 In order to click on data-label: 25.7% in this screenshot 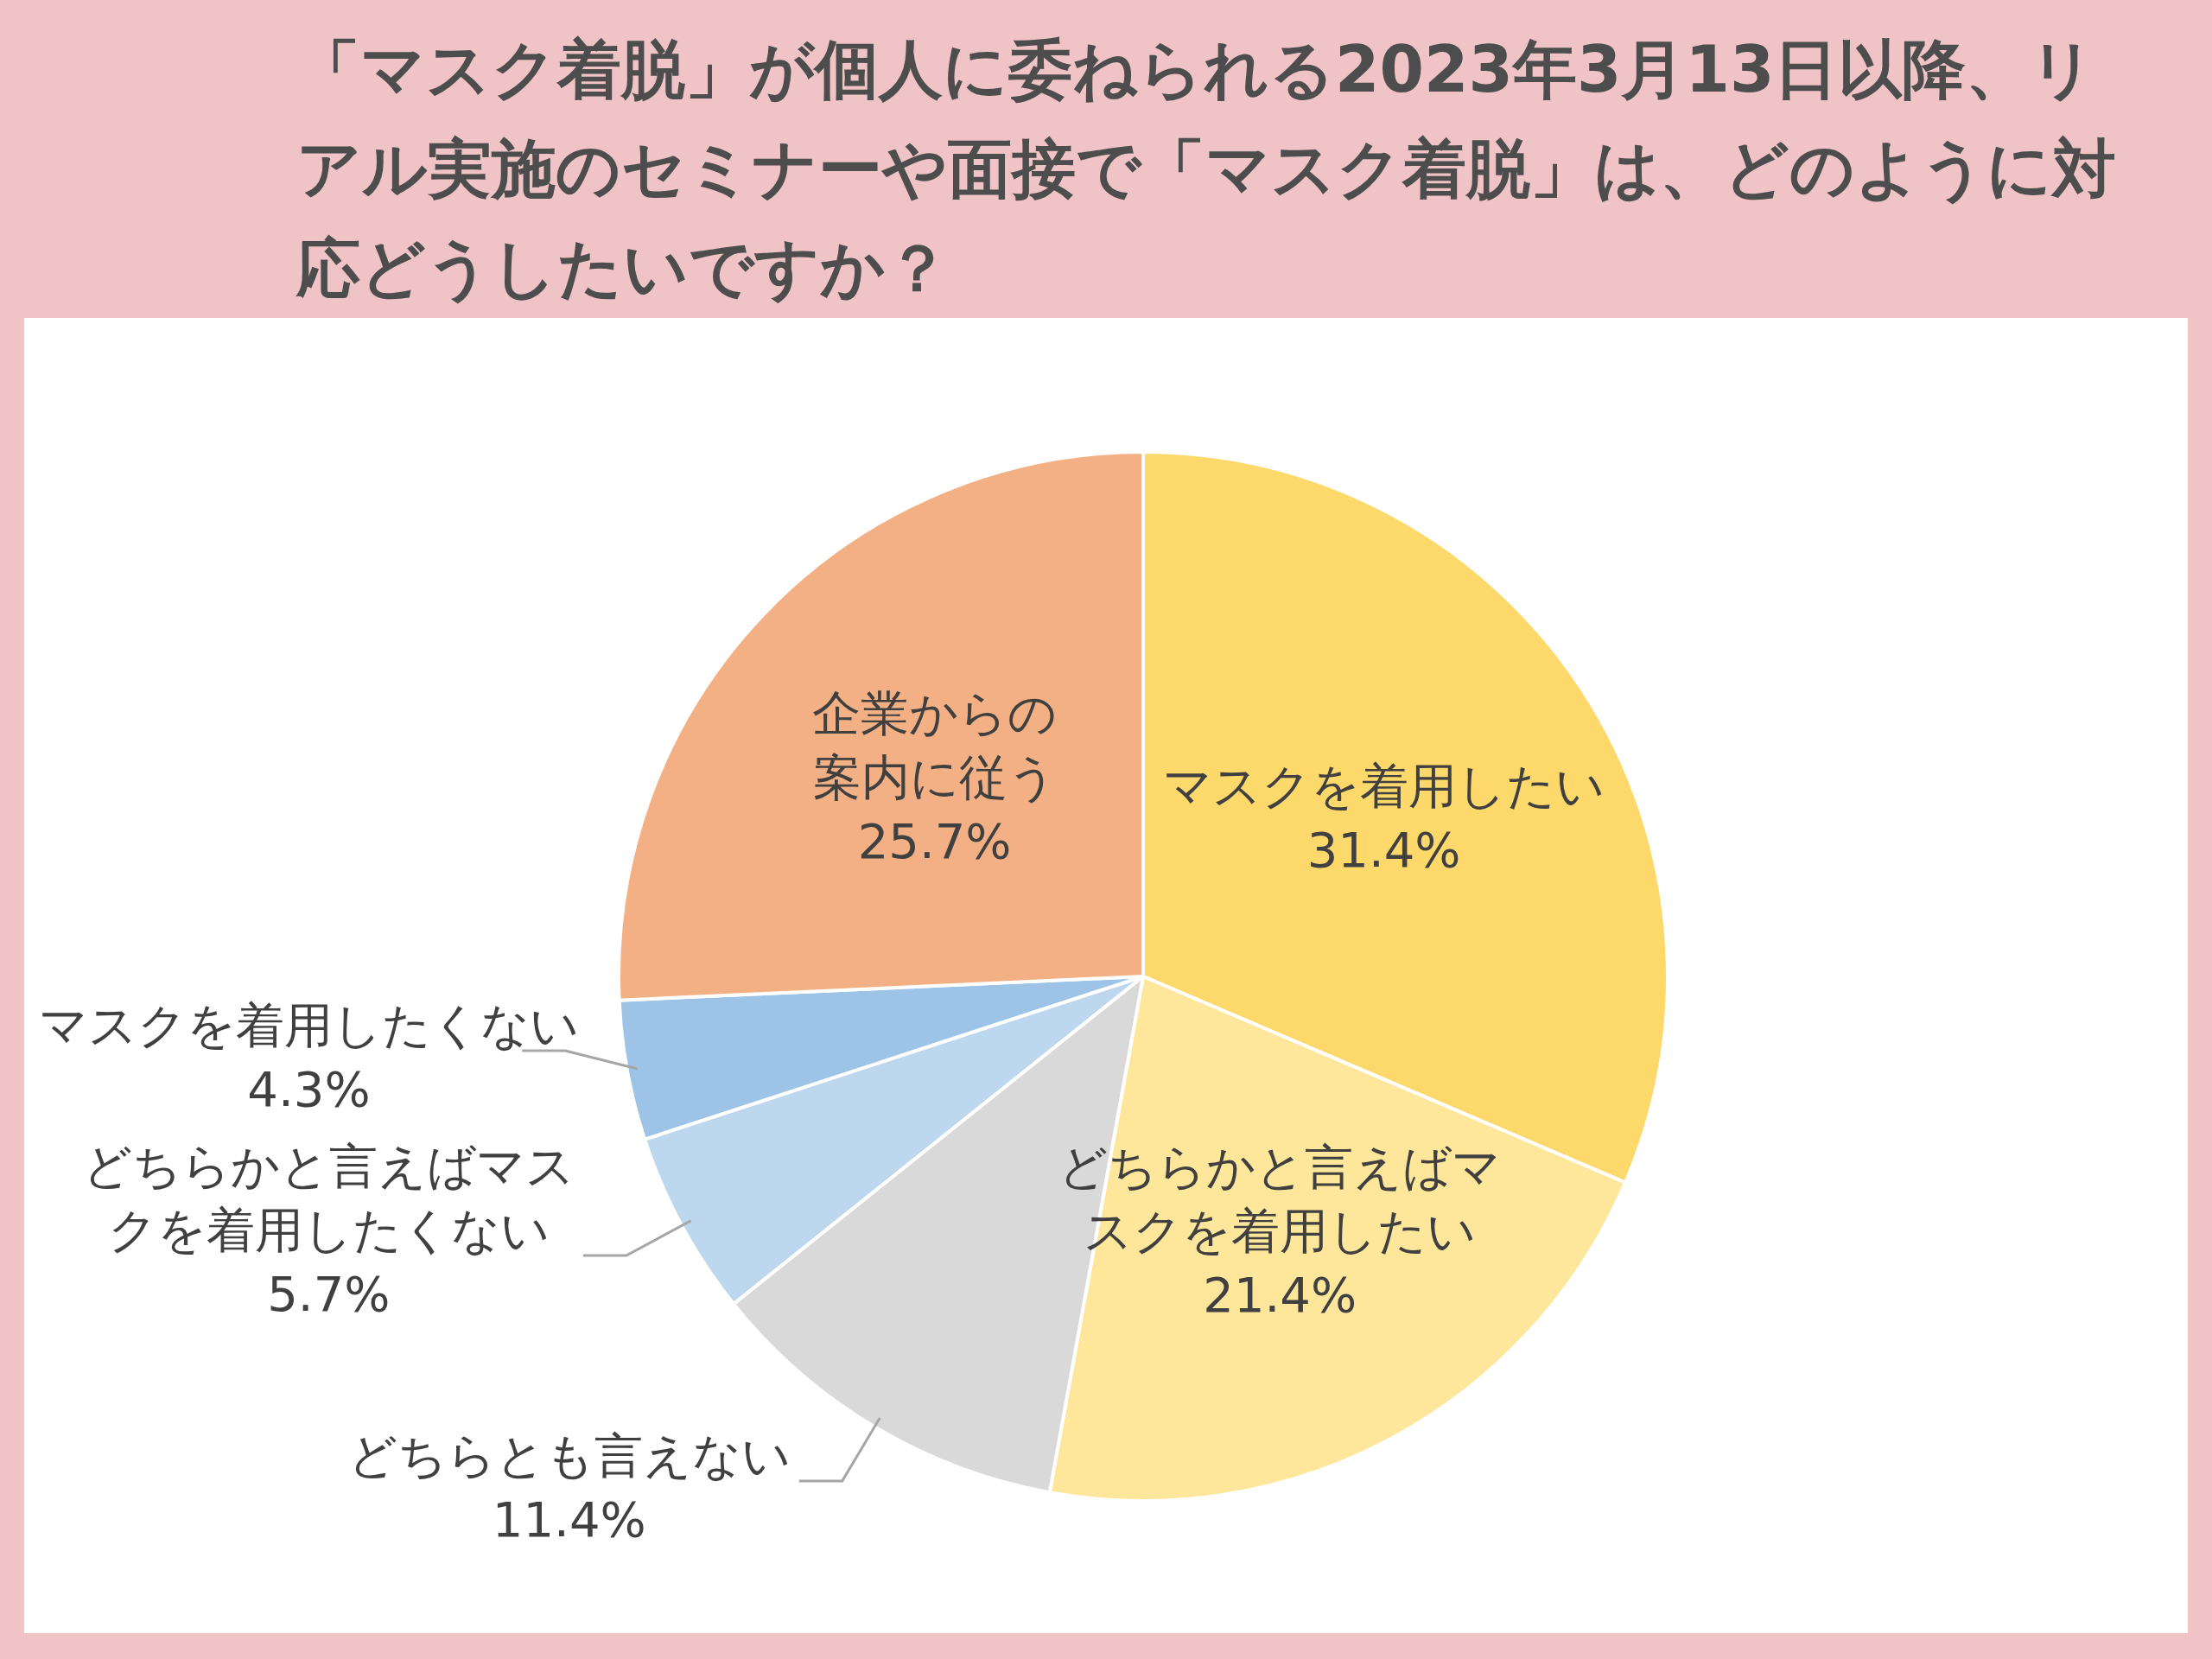, I will do `click(934, 840)`.